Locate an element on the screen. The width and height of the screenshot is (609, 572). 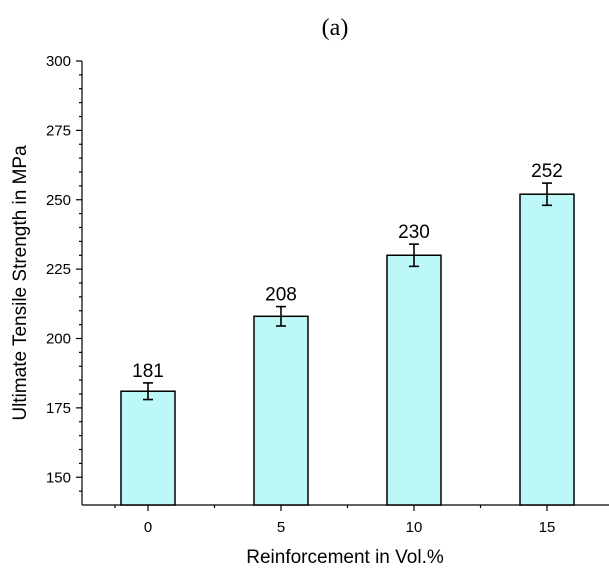
x-tick-label: 10 is located at coordinates (414, 527).